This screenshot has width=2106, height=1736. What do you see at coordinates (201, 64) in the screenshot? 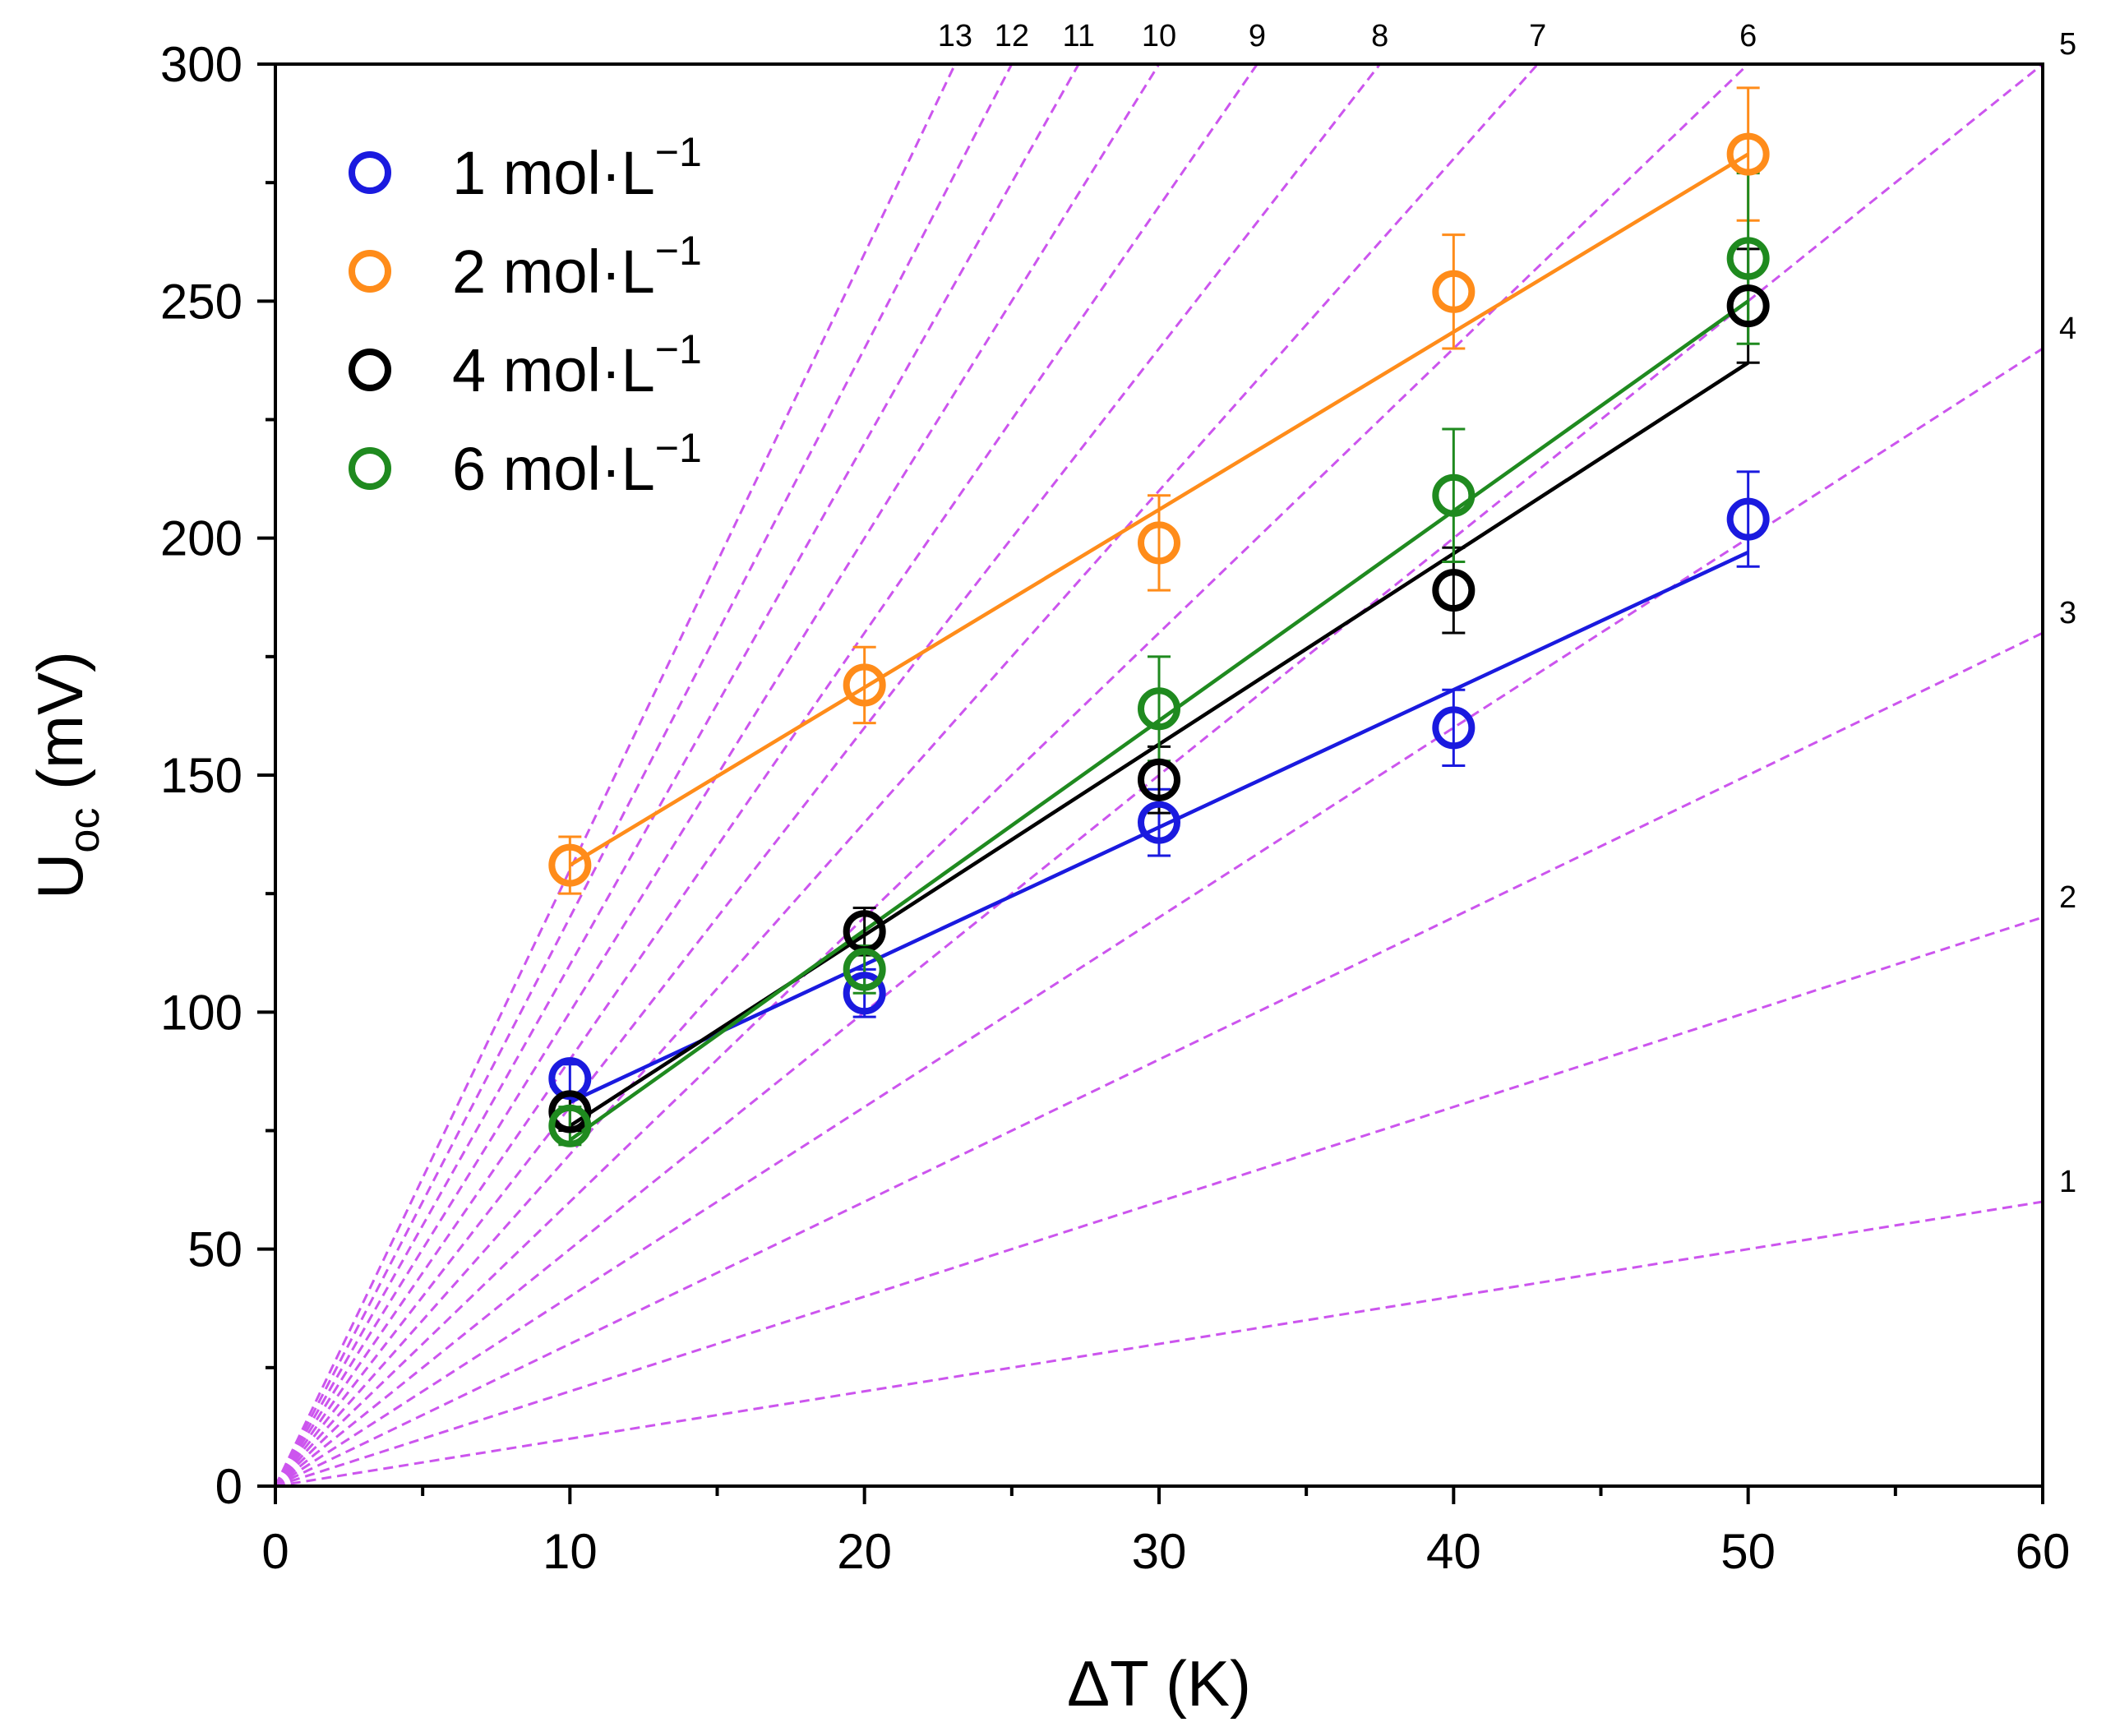
I see `y-tick-label: 300` at bounding box center [201, 64].